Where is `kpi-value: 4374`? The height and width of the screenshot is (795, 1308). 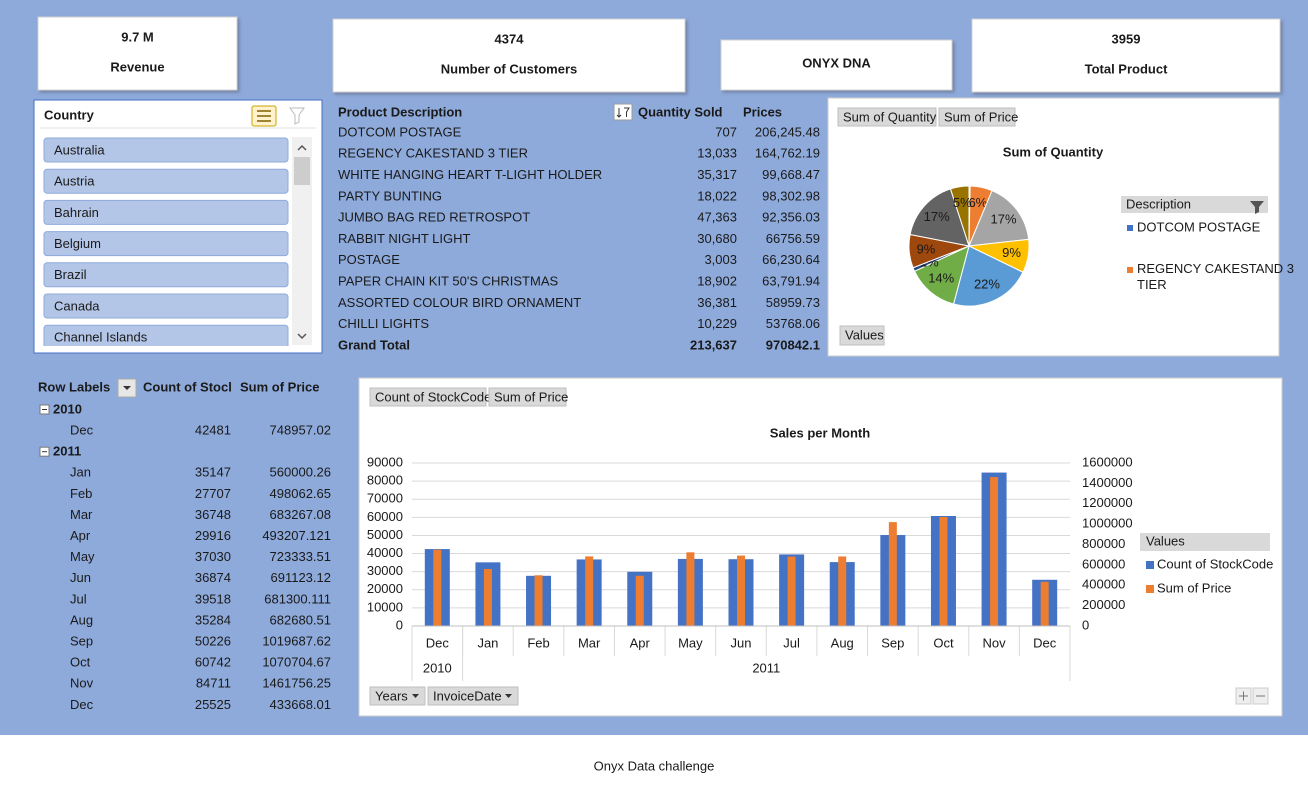
kpi-value: 4374 is located at coordinates (510, 38).